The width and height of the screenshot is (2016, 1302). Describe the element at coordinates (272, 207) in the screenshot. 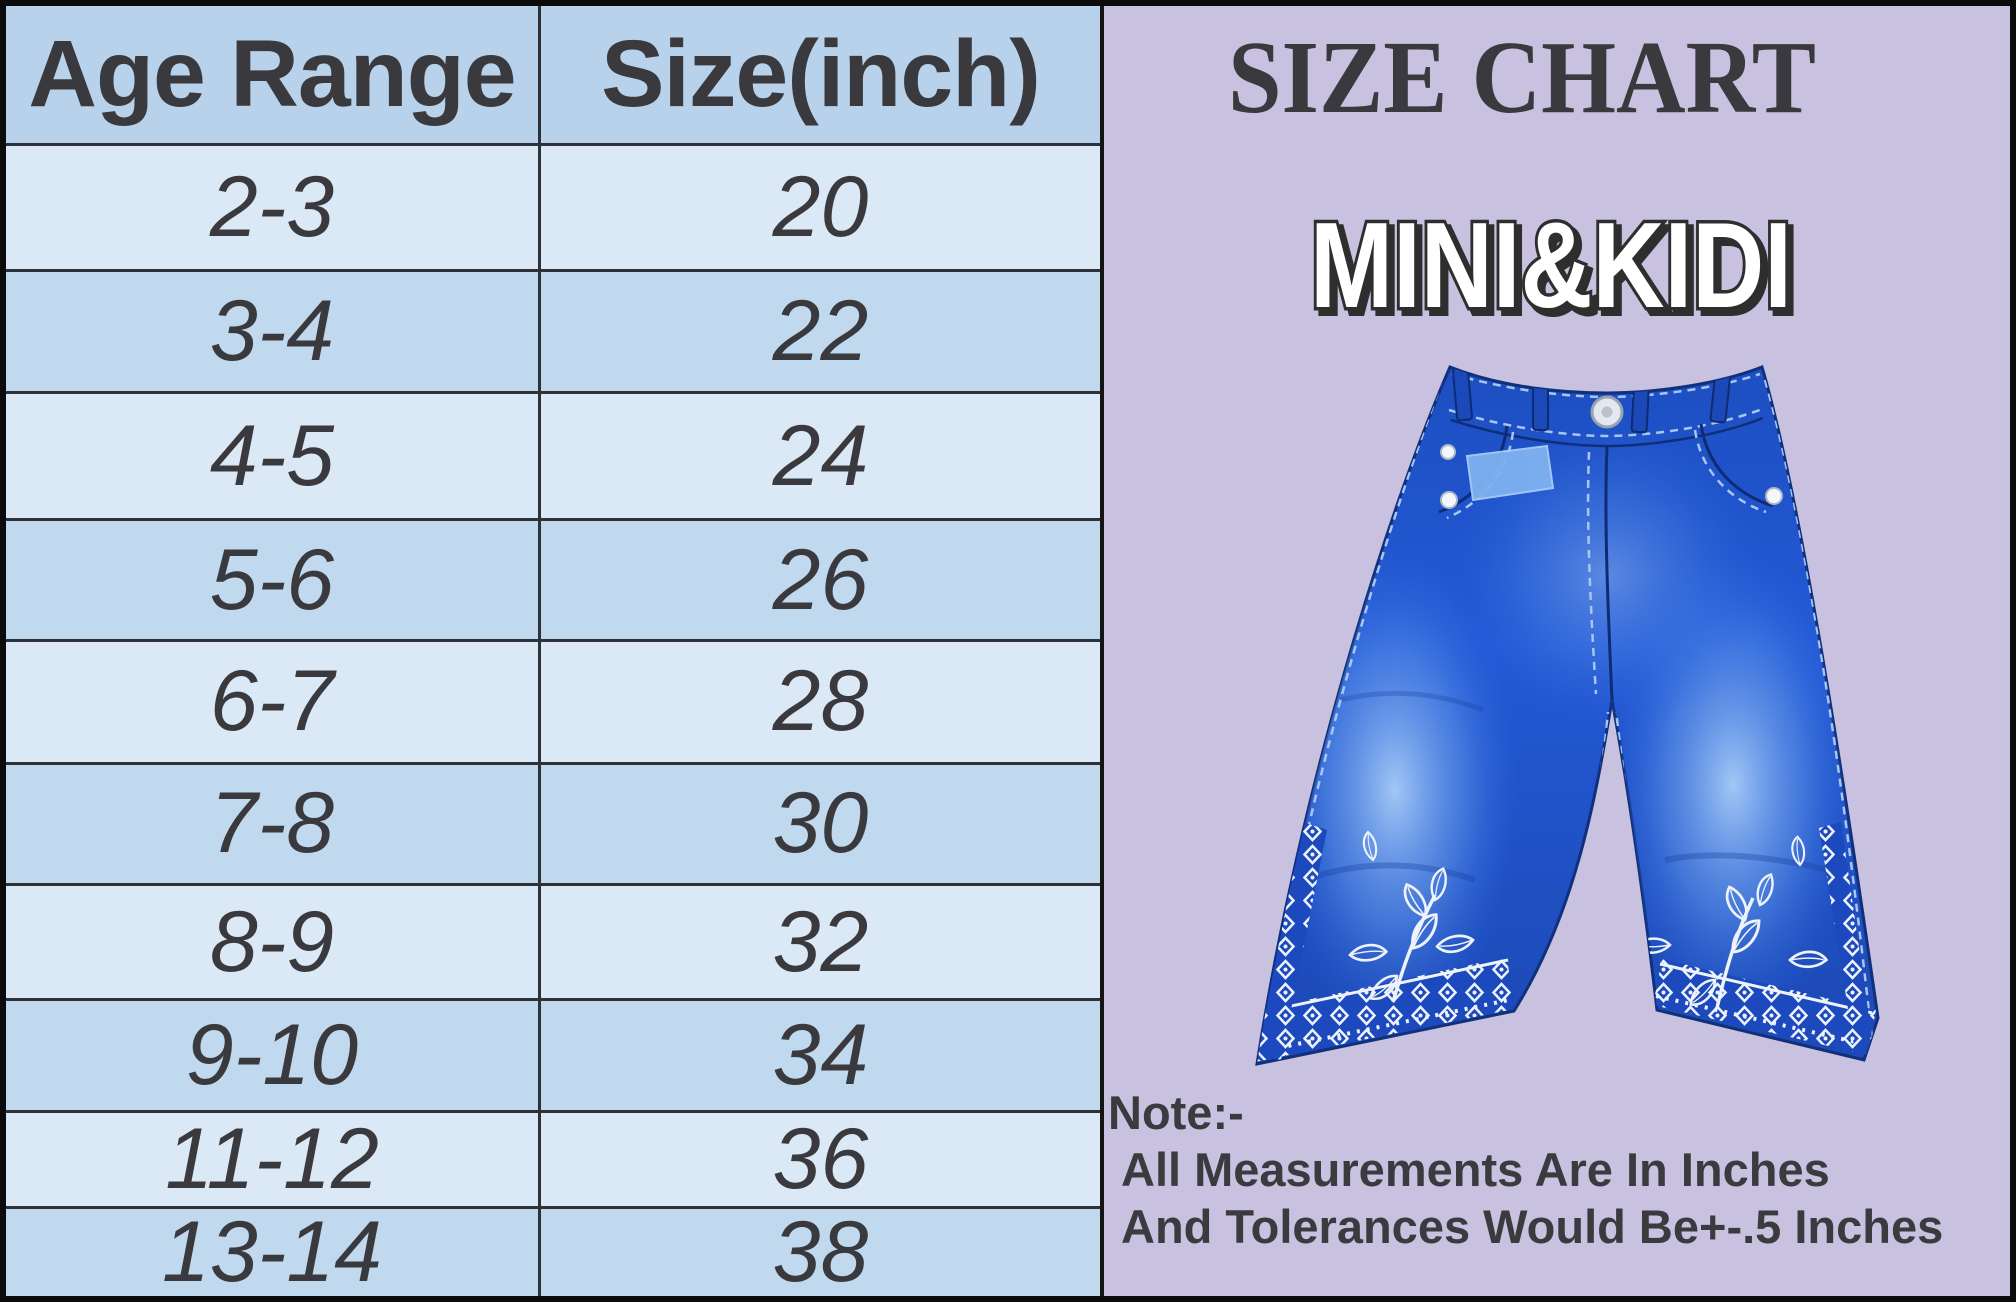

I see `age-cell: 2-3` at that location.